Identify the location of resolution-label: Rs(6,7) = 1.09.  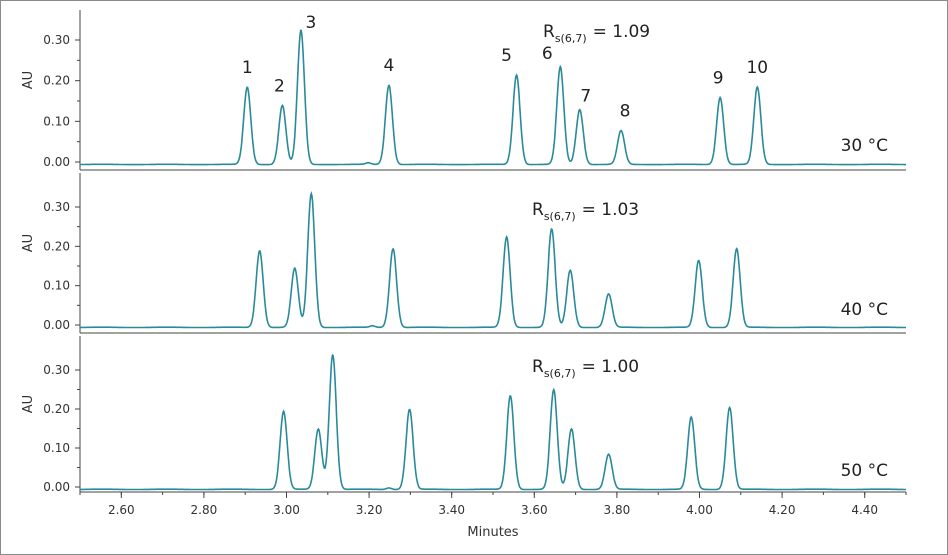
(596, 33).